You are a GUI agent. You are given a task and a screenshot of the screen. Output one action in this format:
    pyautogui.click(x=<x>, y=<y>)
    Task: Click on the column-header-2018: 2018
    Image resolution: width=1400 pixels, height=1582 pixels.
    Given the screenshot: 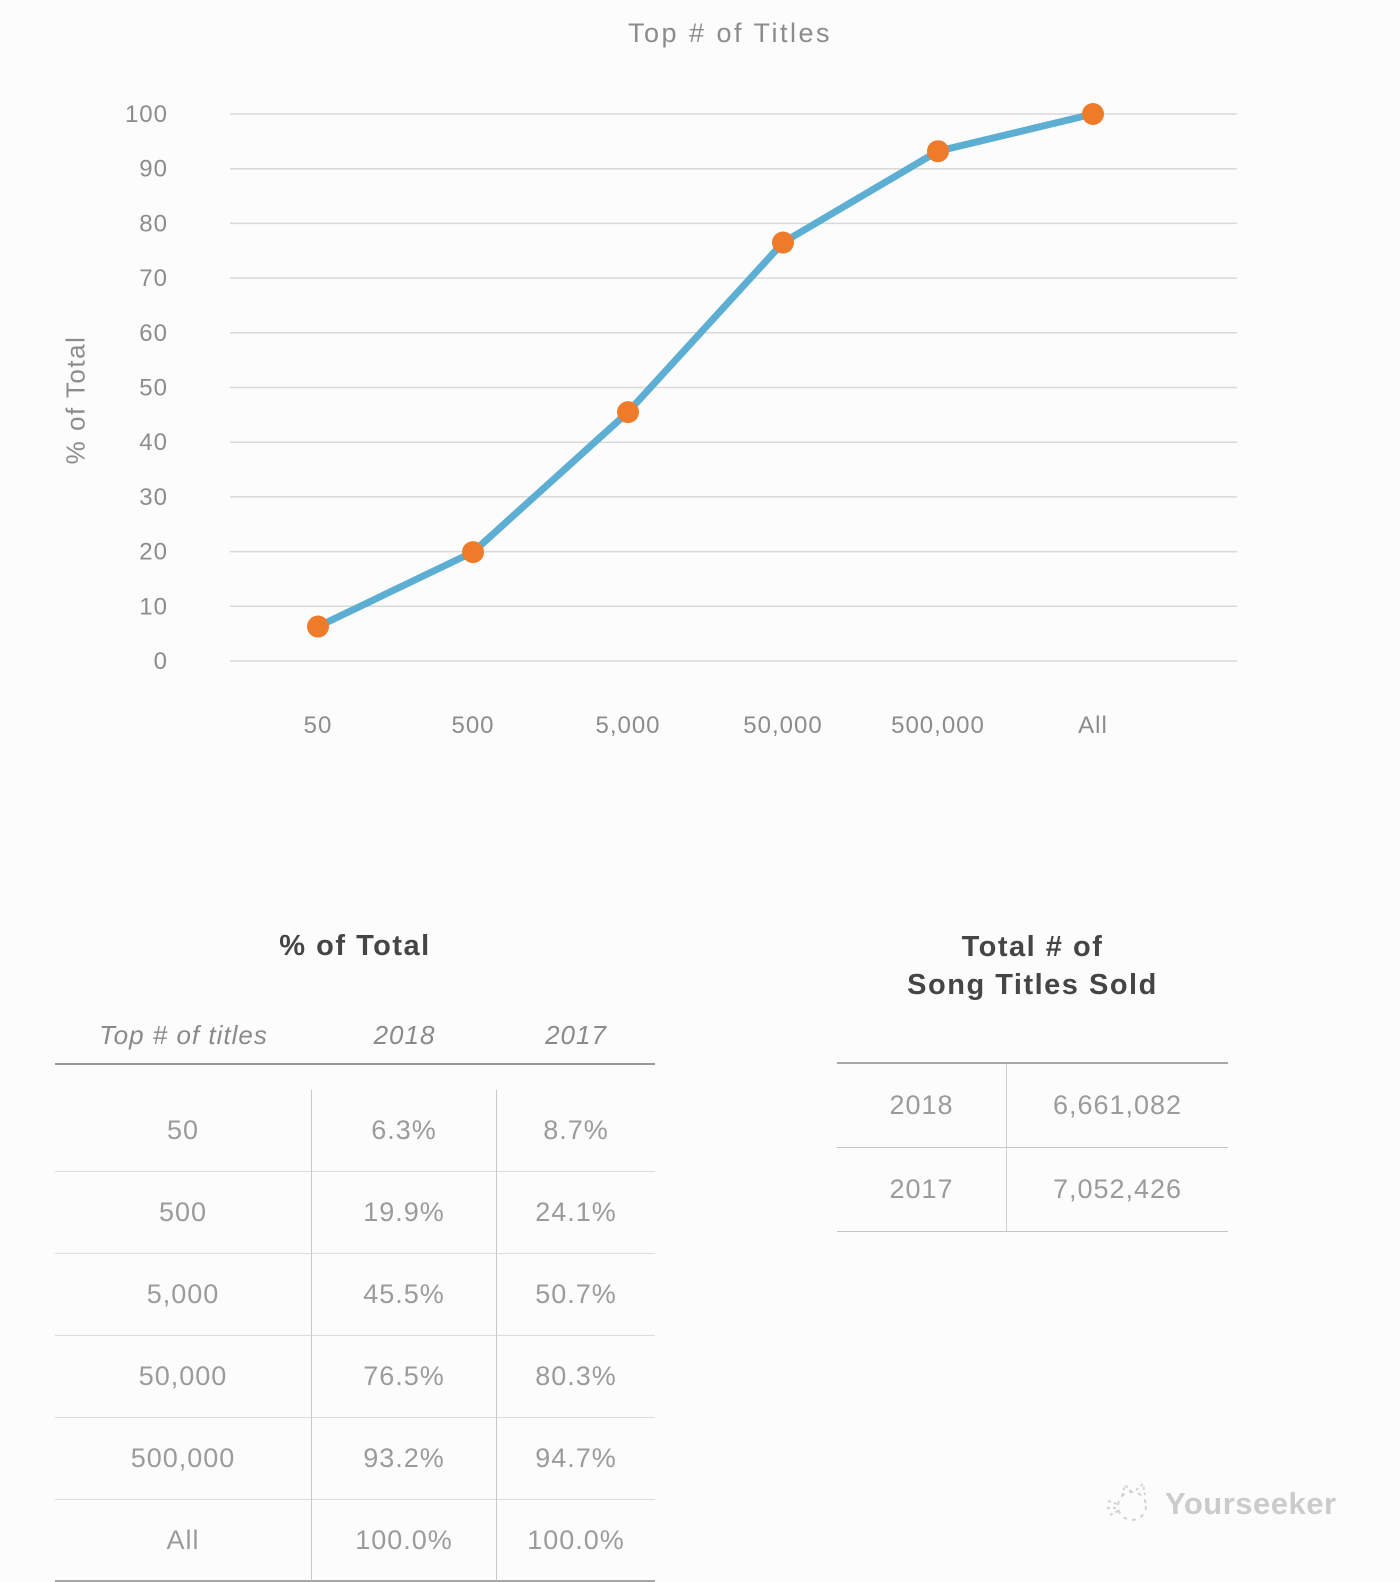 What is the action you would take?
    pyautogui.click(x=404, y=1036)
    